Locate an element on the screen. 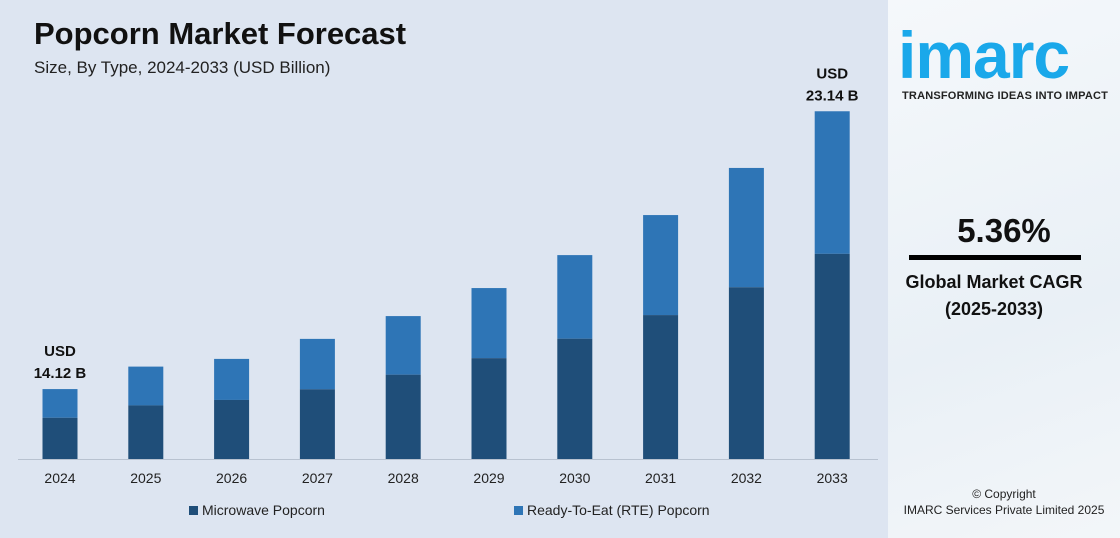 This screenshot has height=538, width=1120. bar-rte-2027 is located at coordinates (317, 364).